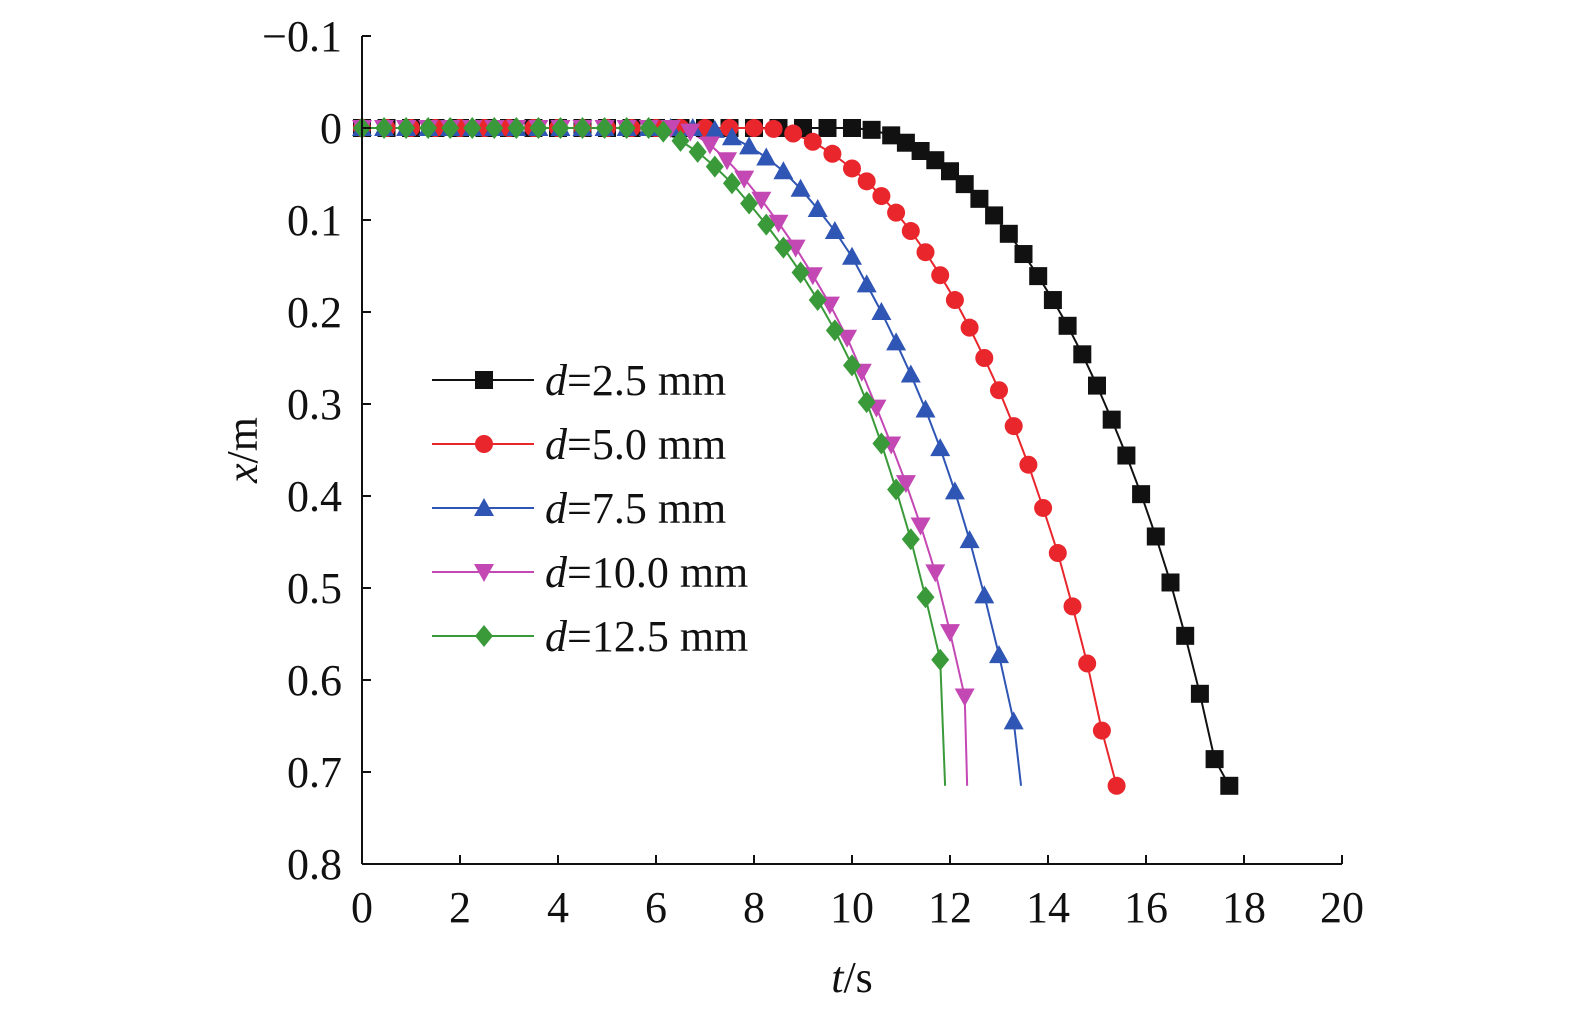 The height and width of the screenshot is (1018, 1575). What do you see at coordinates (1244, 907) in the screenshot?
I see `x-tick-label: 18` at bounding box center [1244, 907].